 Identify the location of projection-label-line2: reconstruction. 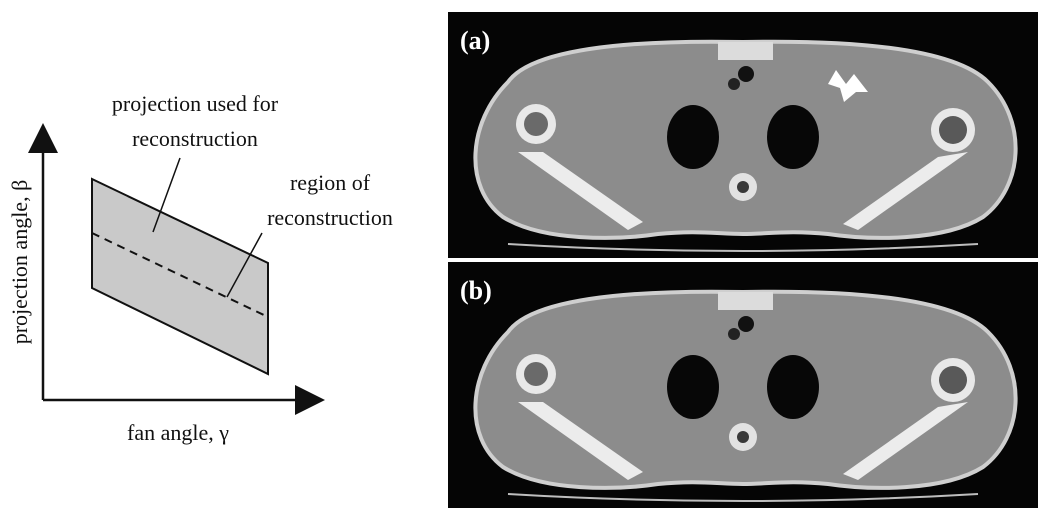
(195, 138).